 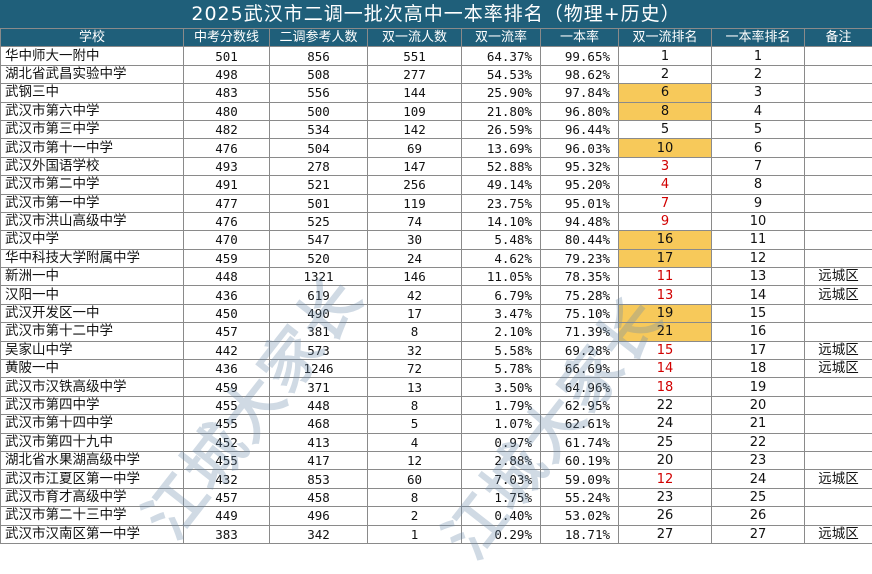 I want to click on cell-takers: 525, so click(x=319, y=221).